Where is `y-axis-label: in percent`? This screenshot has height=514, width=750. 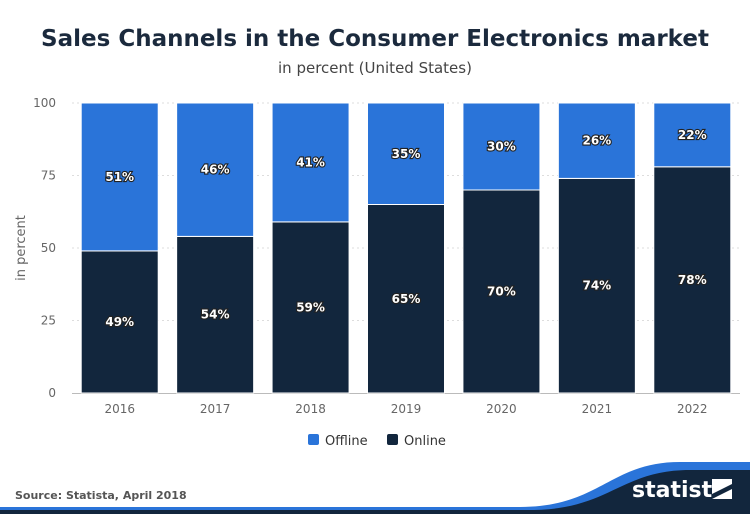 y-axis-label: in percent is located at coordinates (21, 248).